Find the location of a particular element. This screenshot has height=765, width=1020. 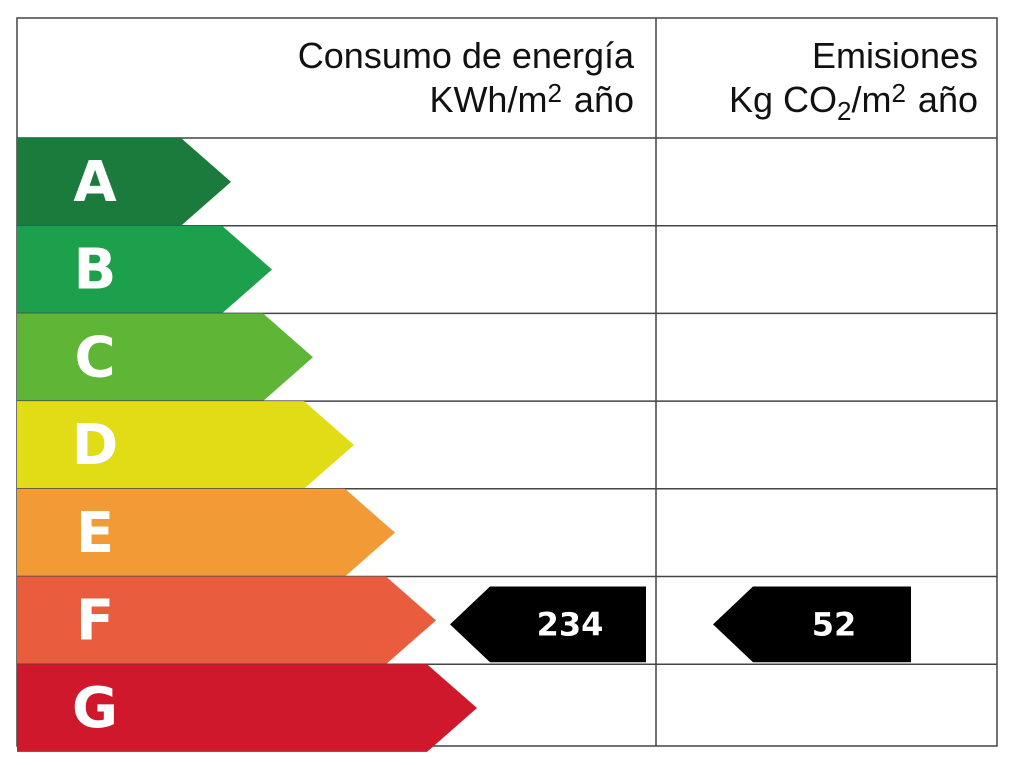

rating-letter: B is located at coordinates (95, 270).